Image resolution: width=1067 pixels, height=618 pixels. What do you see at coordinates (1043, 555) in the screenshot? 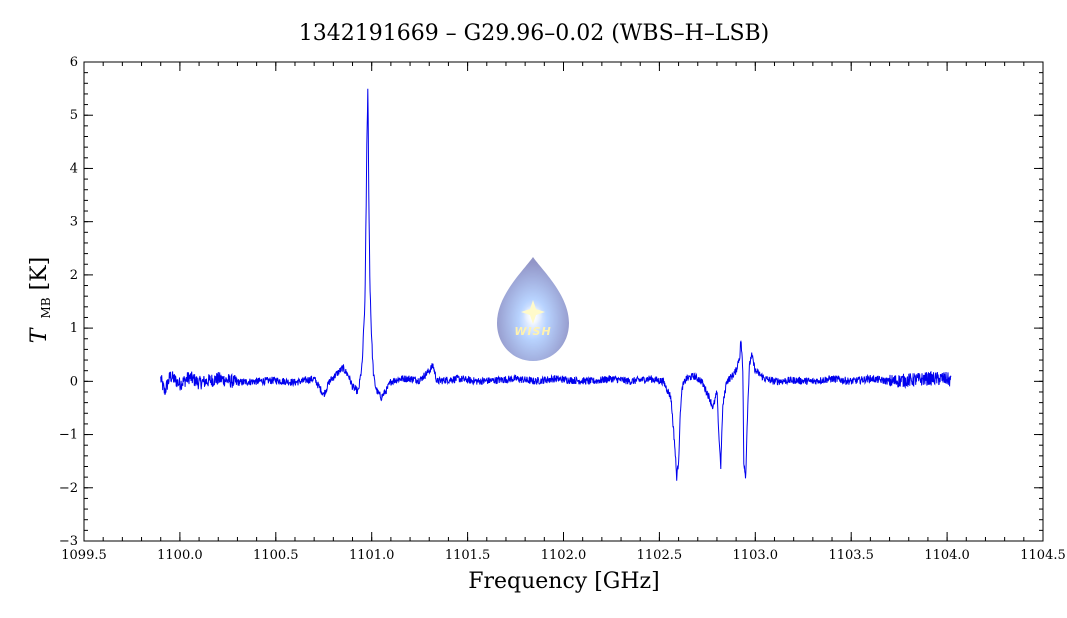
I see `x-tick-label: 1104.5` at bounding box center [1043, 555].